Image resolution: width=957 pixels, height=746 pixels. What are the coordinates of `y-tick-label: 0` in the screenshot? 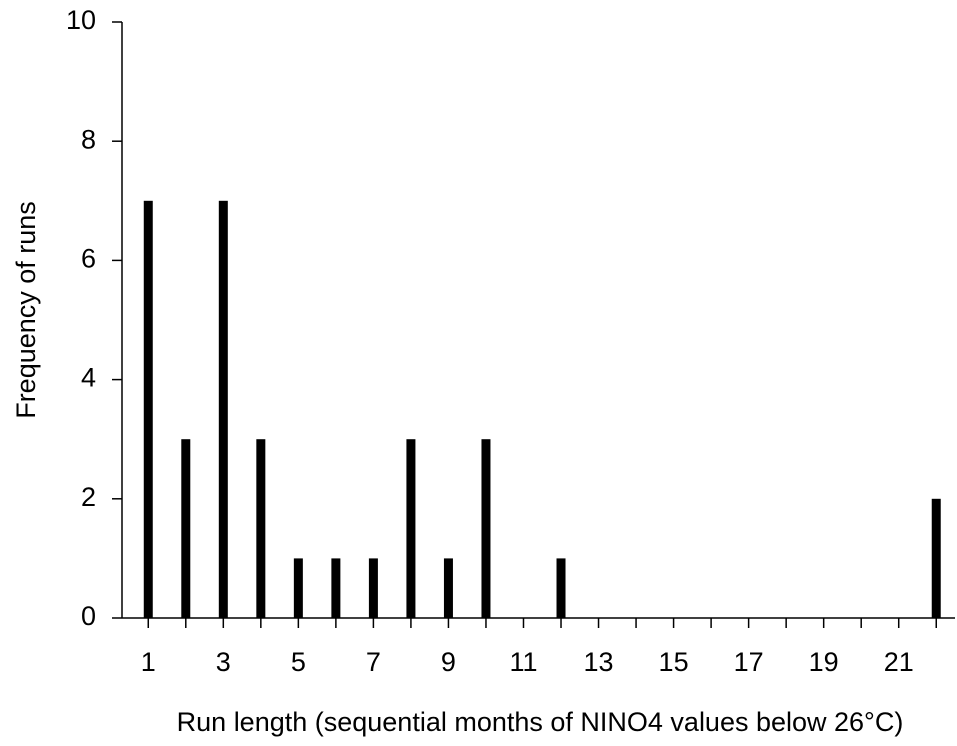 It's located at (88, 616).